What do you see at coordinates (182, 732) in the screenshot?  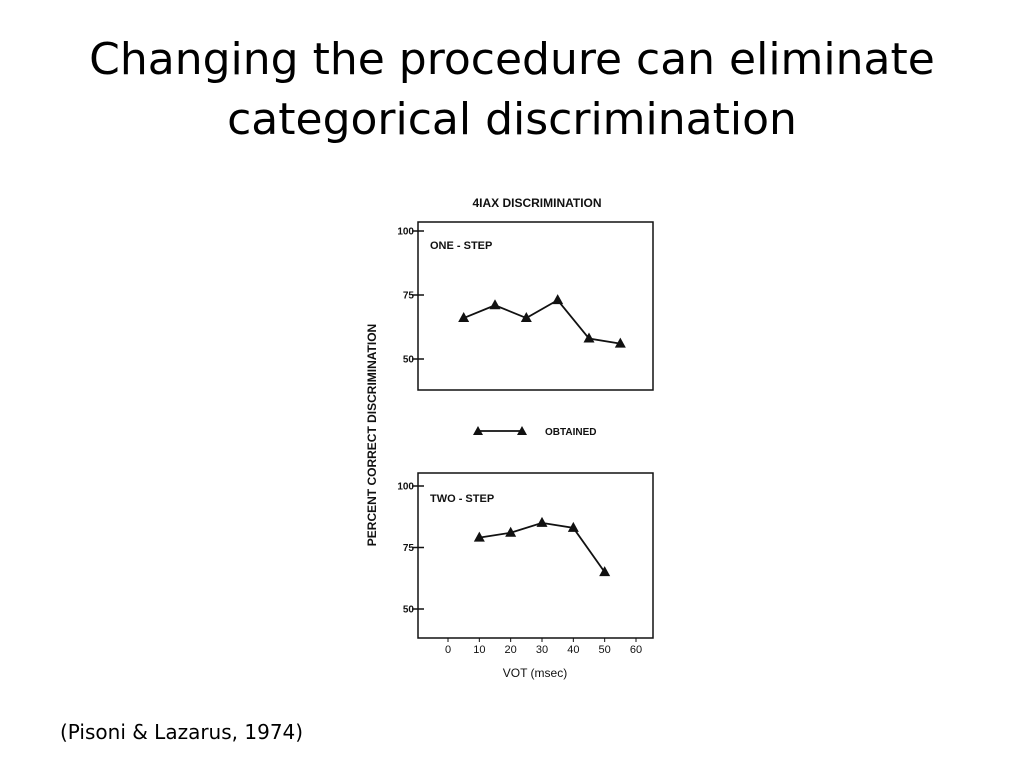 I see `citation: (Pisoni & Lazarus, 1974)` at bounding box center [182, 732].